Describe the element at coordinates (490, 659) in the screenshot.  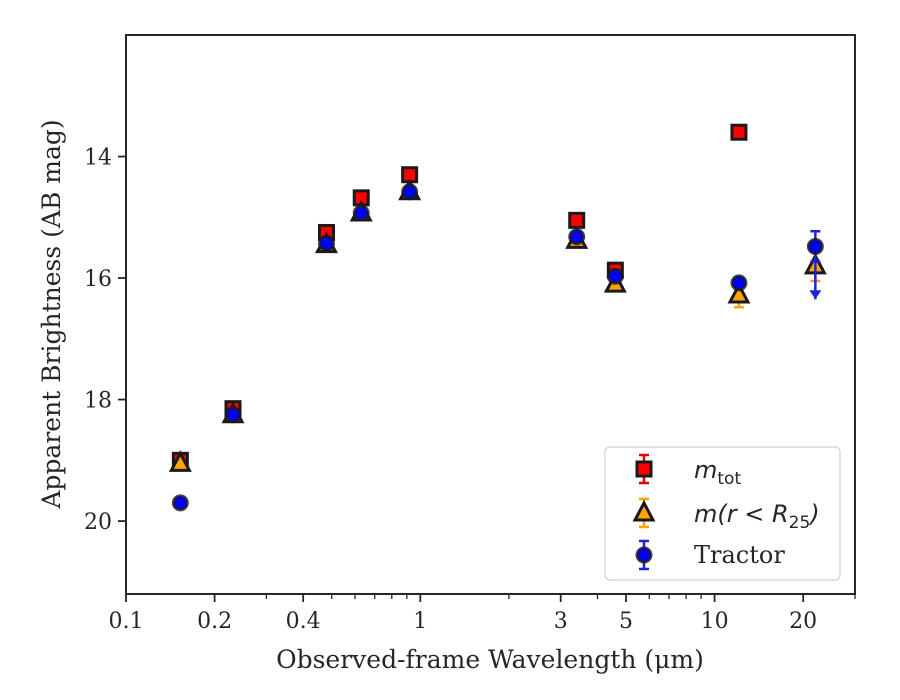
I see `x-axis-label: Observed-frame Wavelength (μm)` at that location.